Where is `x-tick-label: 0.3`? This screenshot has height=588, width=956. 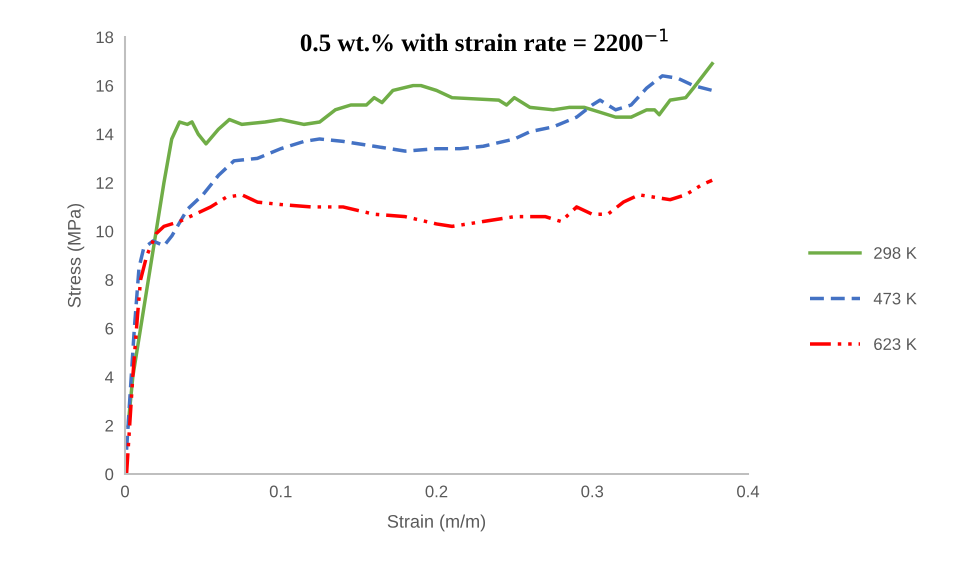
x-tick-label: 0.3 is located at coordinates (592, 492).